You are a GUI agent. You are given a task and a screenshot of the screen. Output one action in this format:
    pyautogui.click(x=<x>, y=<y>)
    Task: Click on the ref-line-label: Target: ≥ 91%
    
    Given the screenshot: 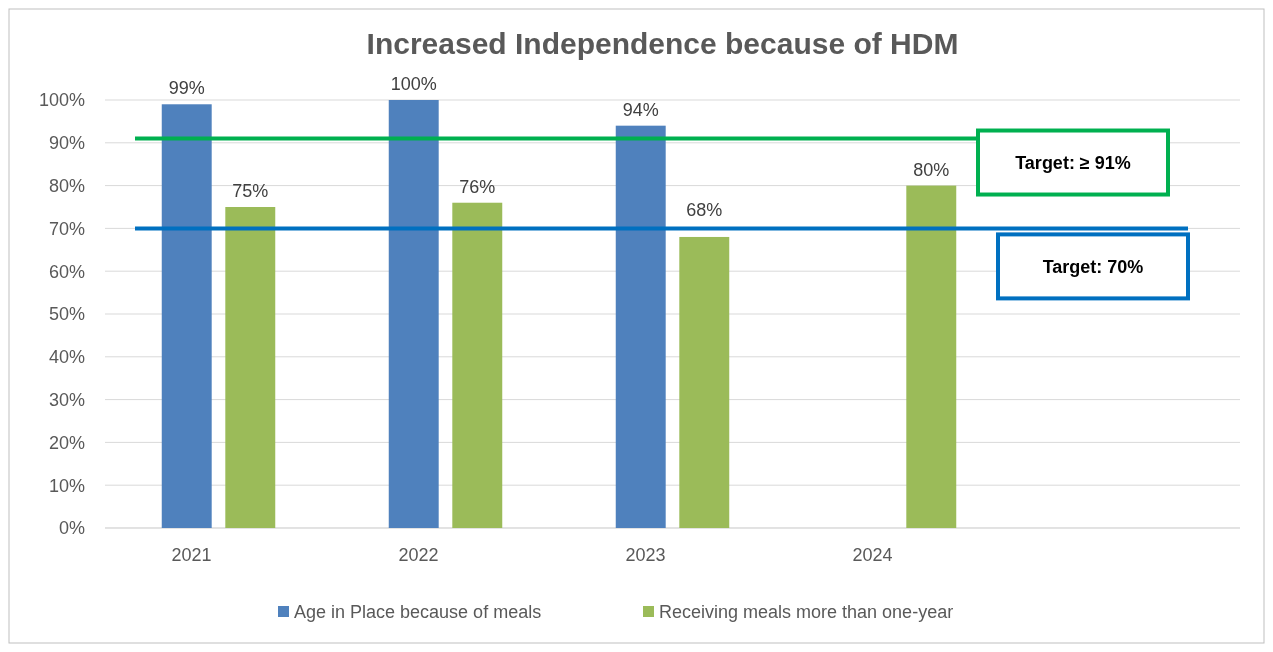 What is the action you would take?
    pyautogui.click(x=1073, y=162)
    